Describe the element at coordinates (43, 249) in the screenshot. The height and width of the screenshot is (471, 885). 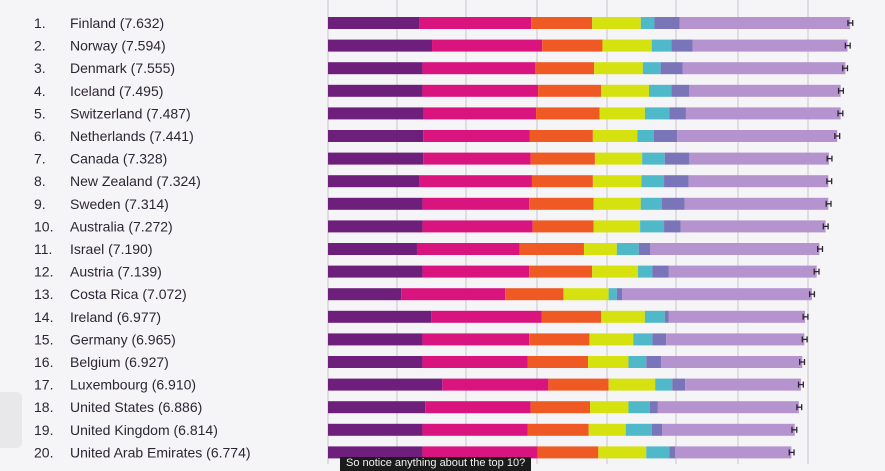
I see `rank-label: 11.` at that location.